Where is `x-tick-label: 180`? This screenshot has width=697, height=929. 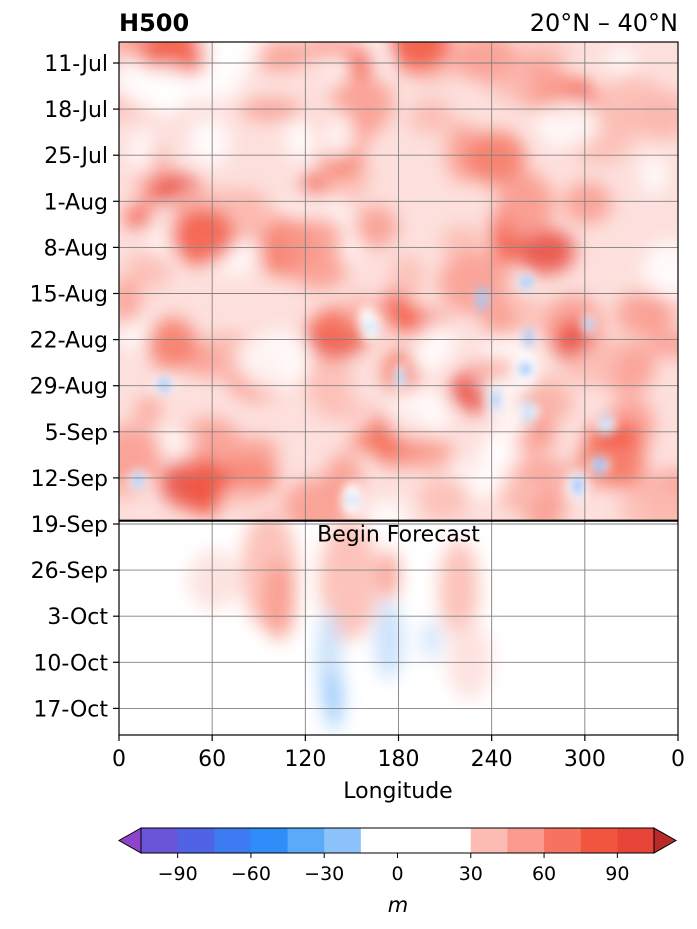
x-tick-label: 180 is located at coordinates (399, 759).